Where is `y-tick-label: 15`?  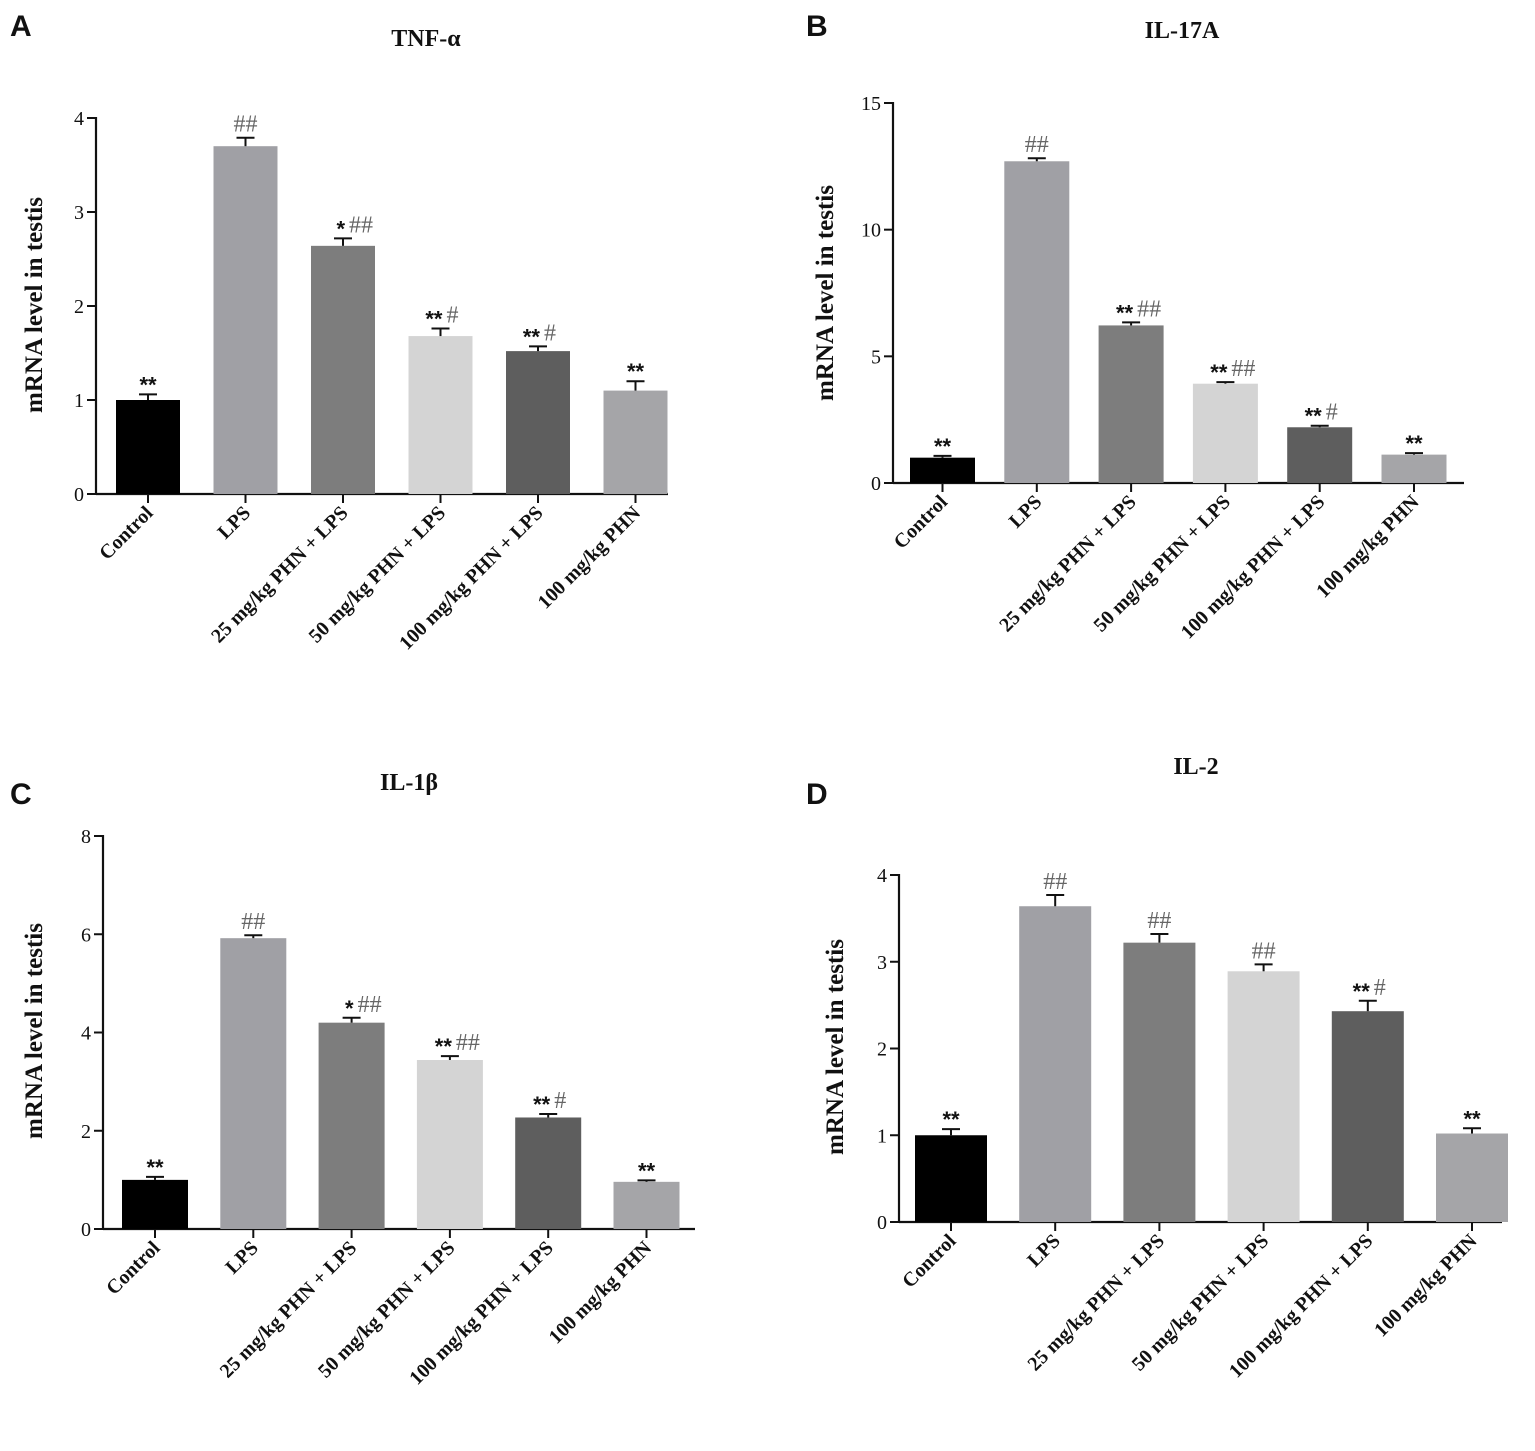 y-tick-label: 15 is located at coordinates (871, 104).